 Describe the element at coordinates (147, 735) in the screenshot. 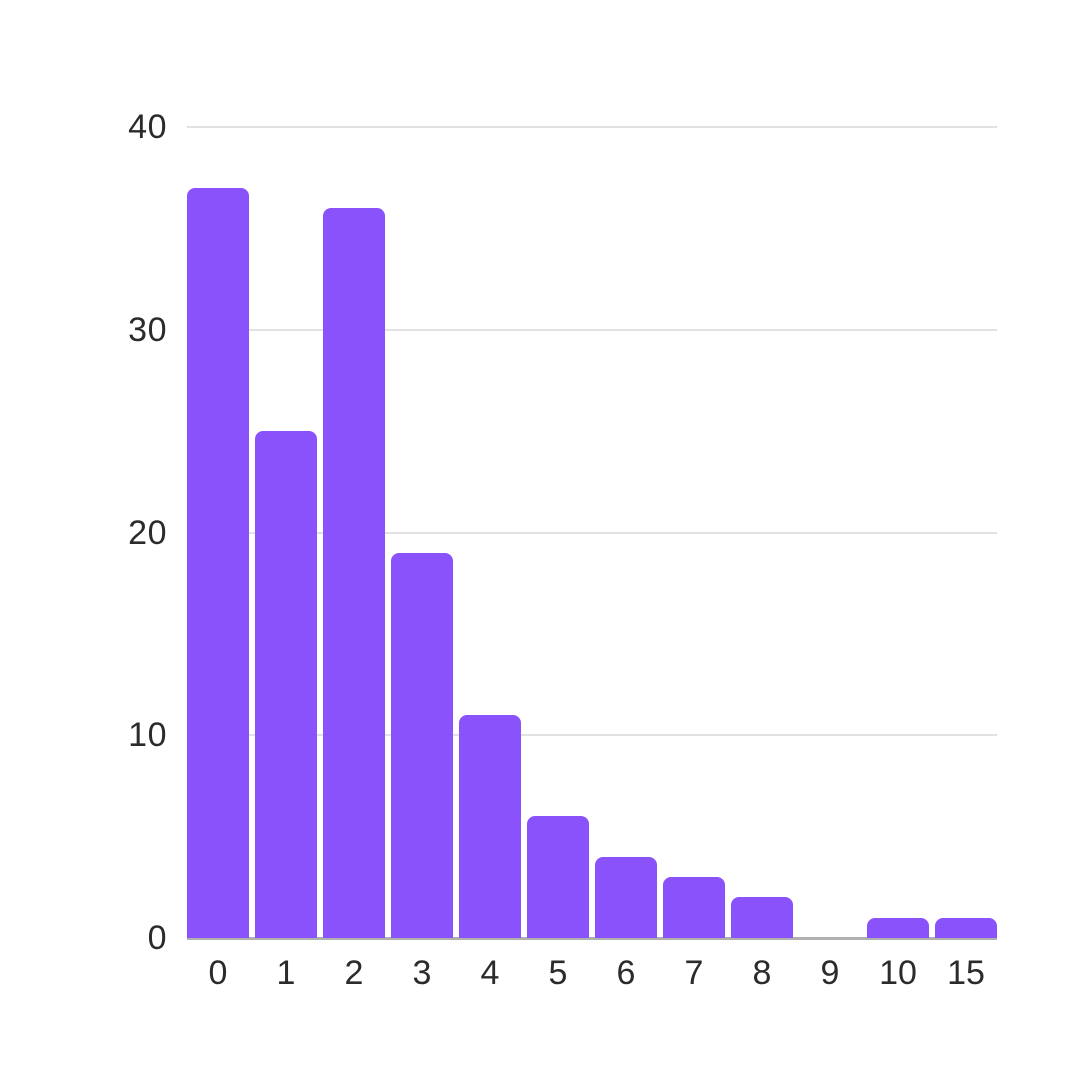

I see `y-tick-label: 10` at that location.